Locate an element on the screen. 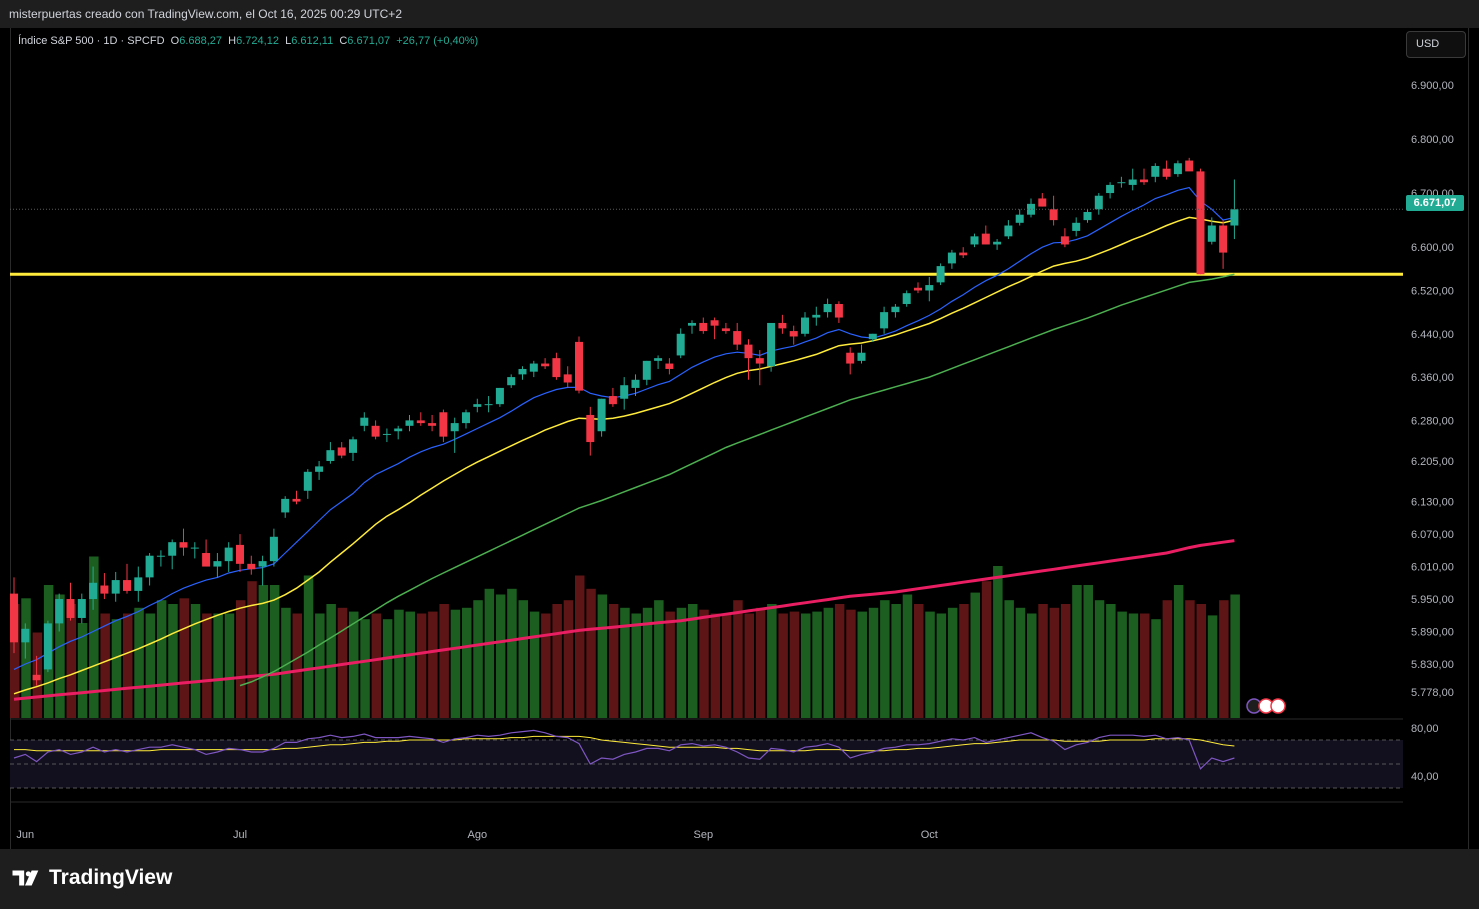 The height and width of the screenshot is (909, 1479). time-axis: Jun Jul Ago Sep Oct is located at coordinates (476, 835).